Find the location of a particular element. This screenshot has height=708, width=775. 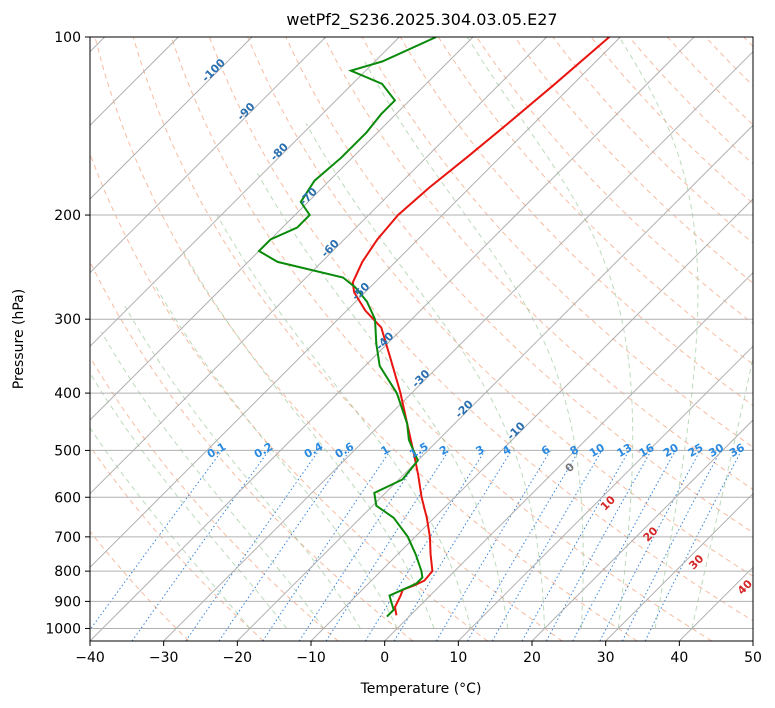

mixing-ratio-label: 0.6 is located at coordinates (345, 450).